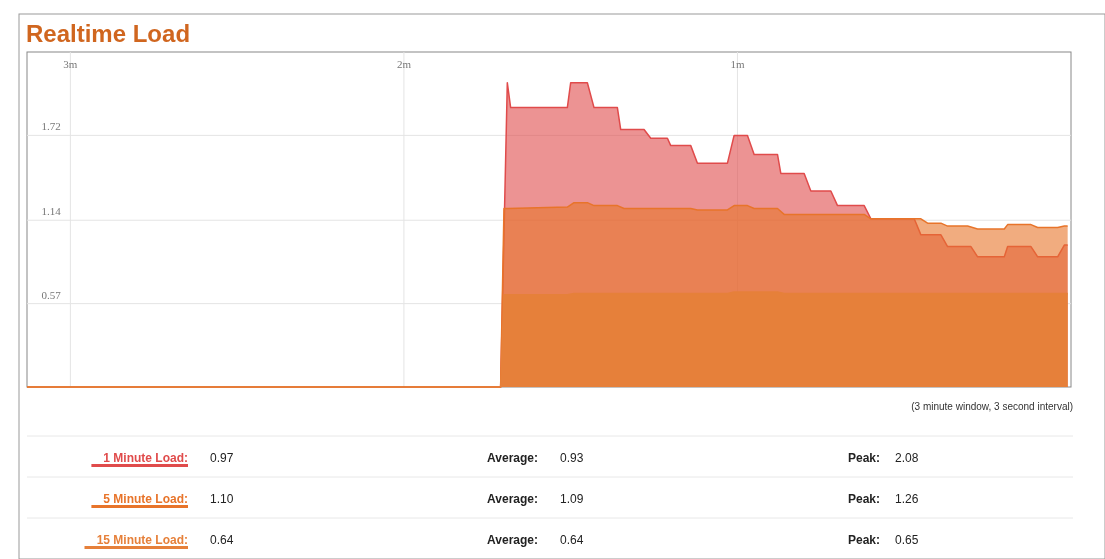 The width and height of the screenshot is (1105, 559). What do you see at coordinates (145, 499) in the screenshot?
I see `text: 5 Minute Load:` at bounding box center [145, 499].